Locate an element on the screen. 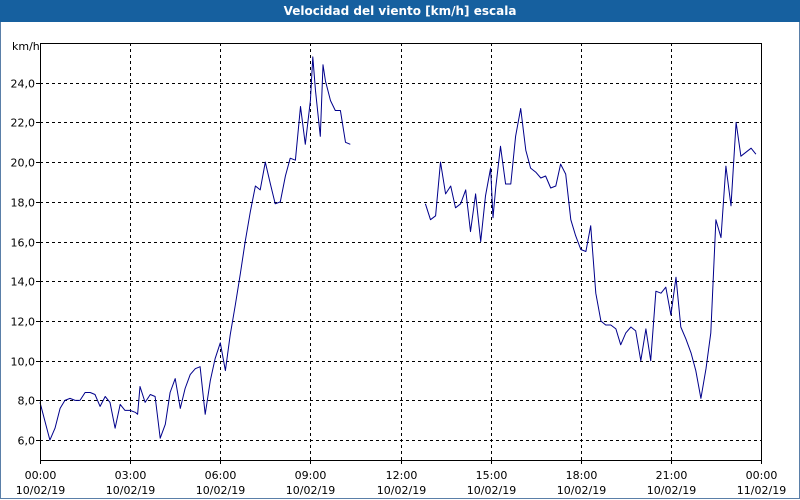 The image size is (800, 500). x-tick-time: 09:00 is located at coordinates (311, 475).